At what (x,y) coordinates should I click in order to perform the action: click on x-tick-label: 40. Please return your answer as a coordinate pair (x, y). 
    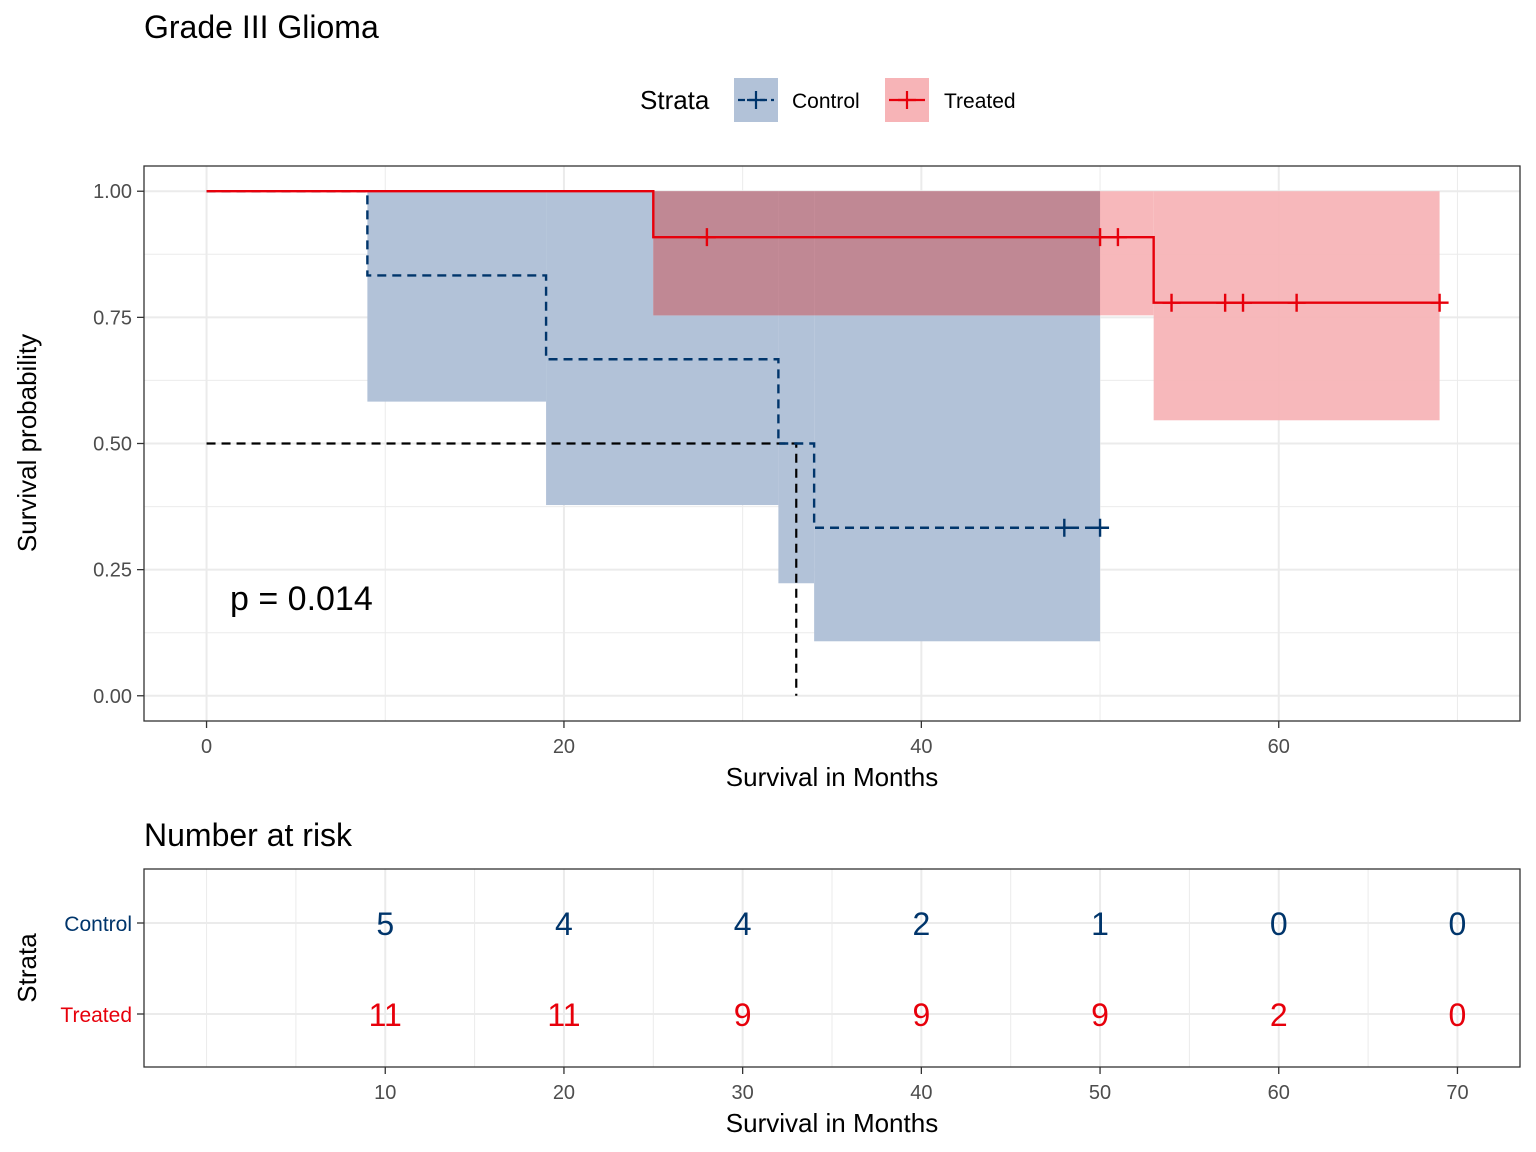
    Looking at the image, I should click on (921, 747).